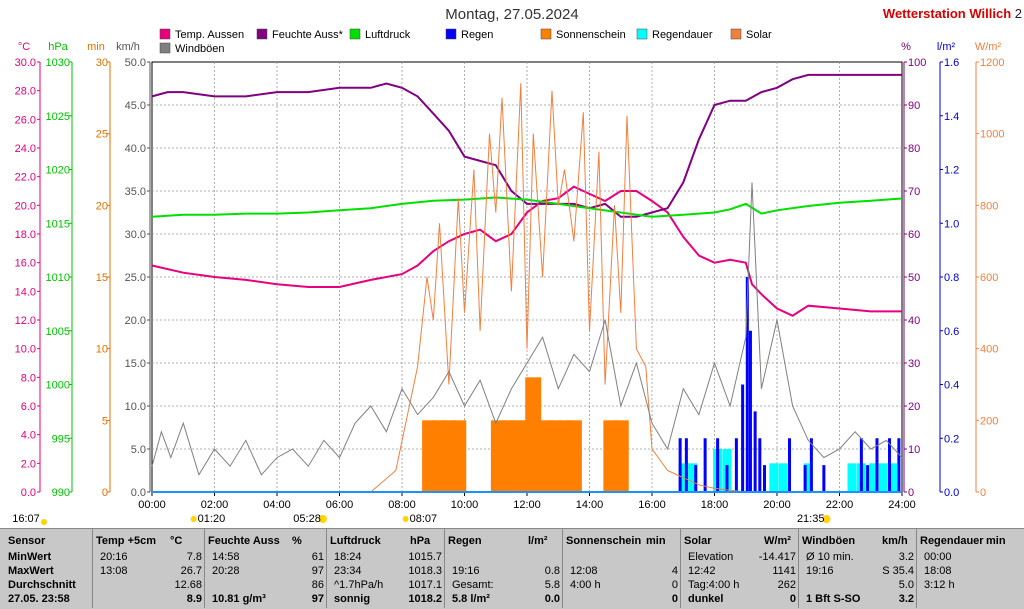  What do you see at coordinates (917, 63) in the screenshot?
I see `tick-label-humidity: 100` at bounding box center [917, 63].